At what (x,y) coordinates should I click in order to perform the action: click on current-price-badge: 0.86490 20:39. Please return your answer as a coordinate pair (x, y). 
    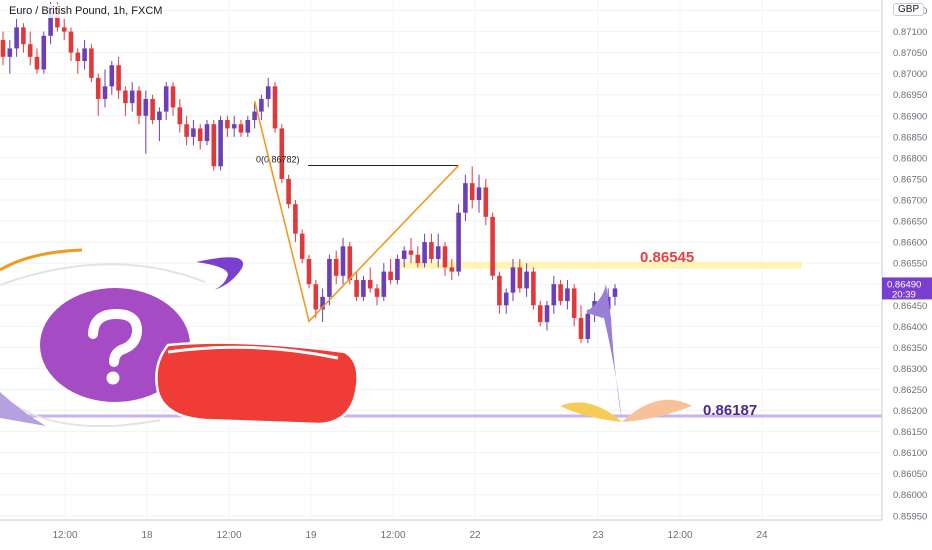
    Looking at the image, I should click on (907, 288).